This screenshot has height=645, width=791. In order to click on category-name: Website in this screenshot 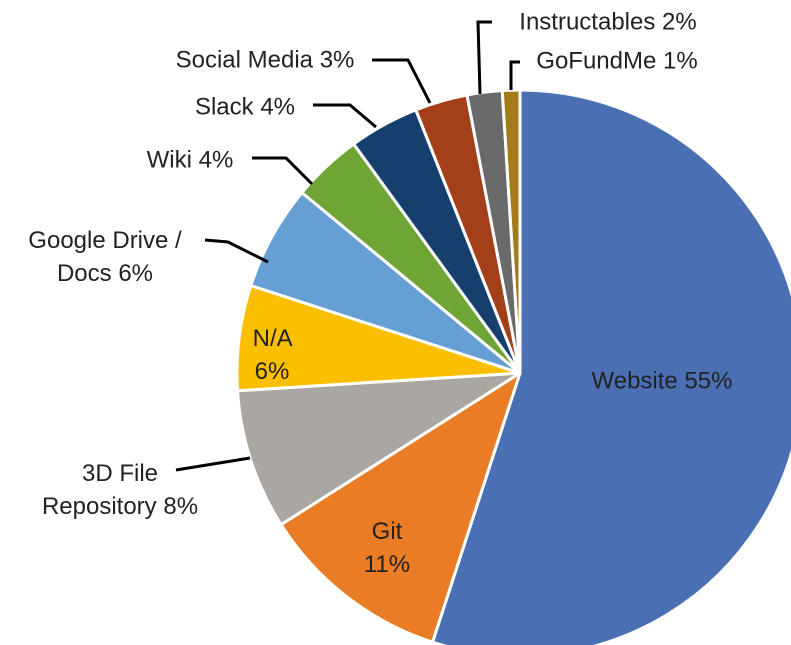, I will do `click(634, 381)`.